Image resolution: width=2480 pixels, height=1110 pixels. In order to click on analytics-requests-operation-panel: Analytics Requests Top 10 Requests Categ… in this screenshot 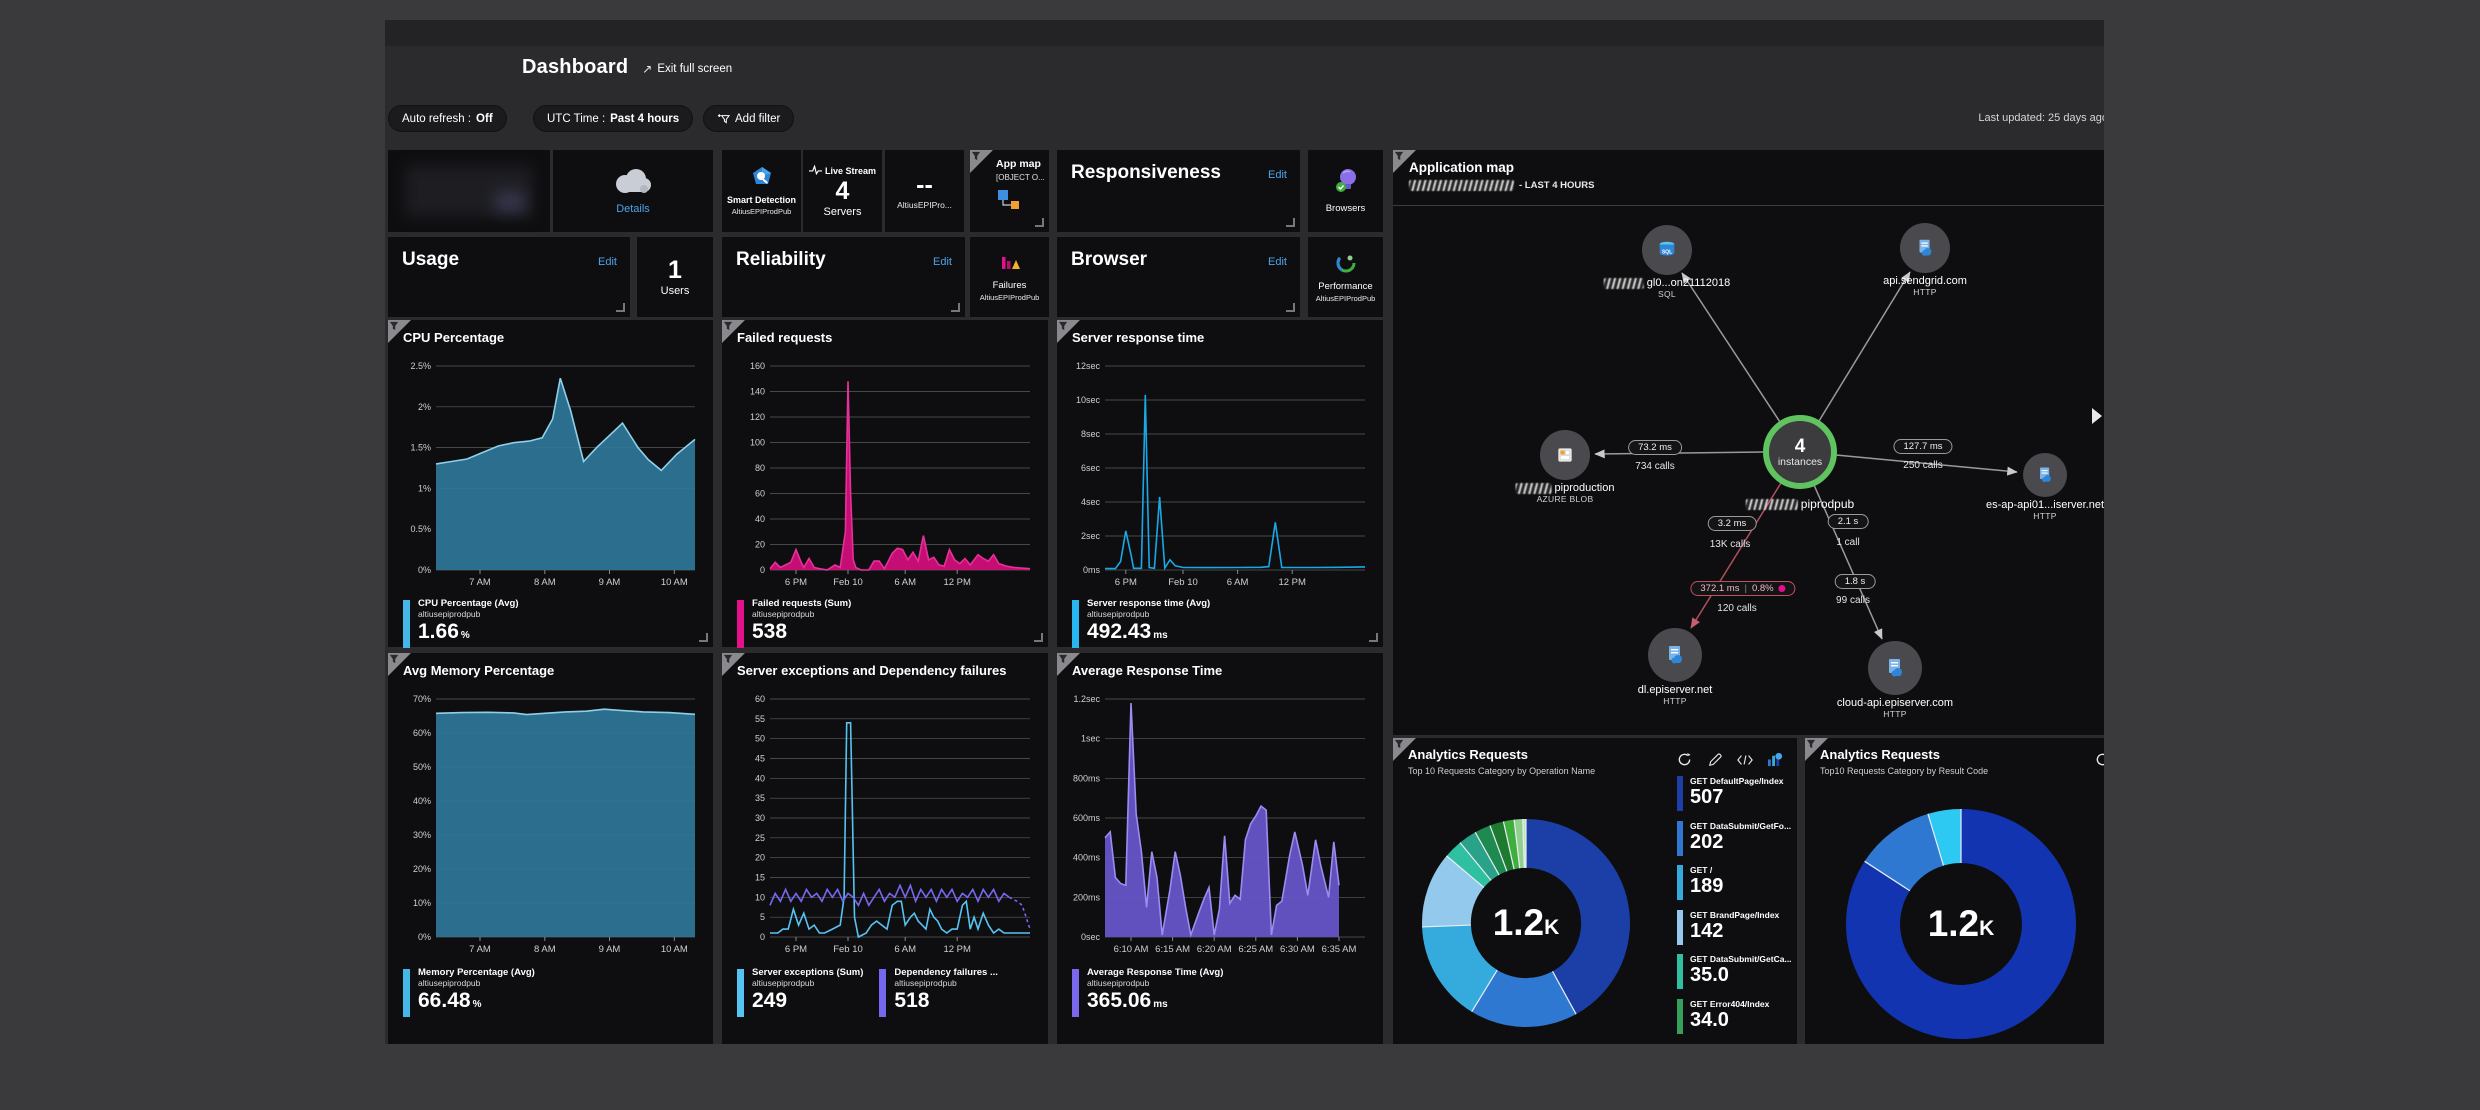, I will do `click(1595, 891)`.